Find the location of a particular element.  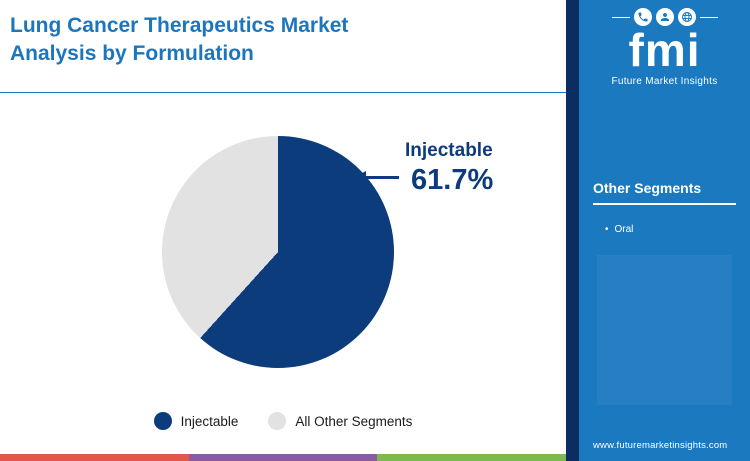

logo-text: fmi is located at coordinates (664, 50).